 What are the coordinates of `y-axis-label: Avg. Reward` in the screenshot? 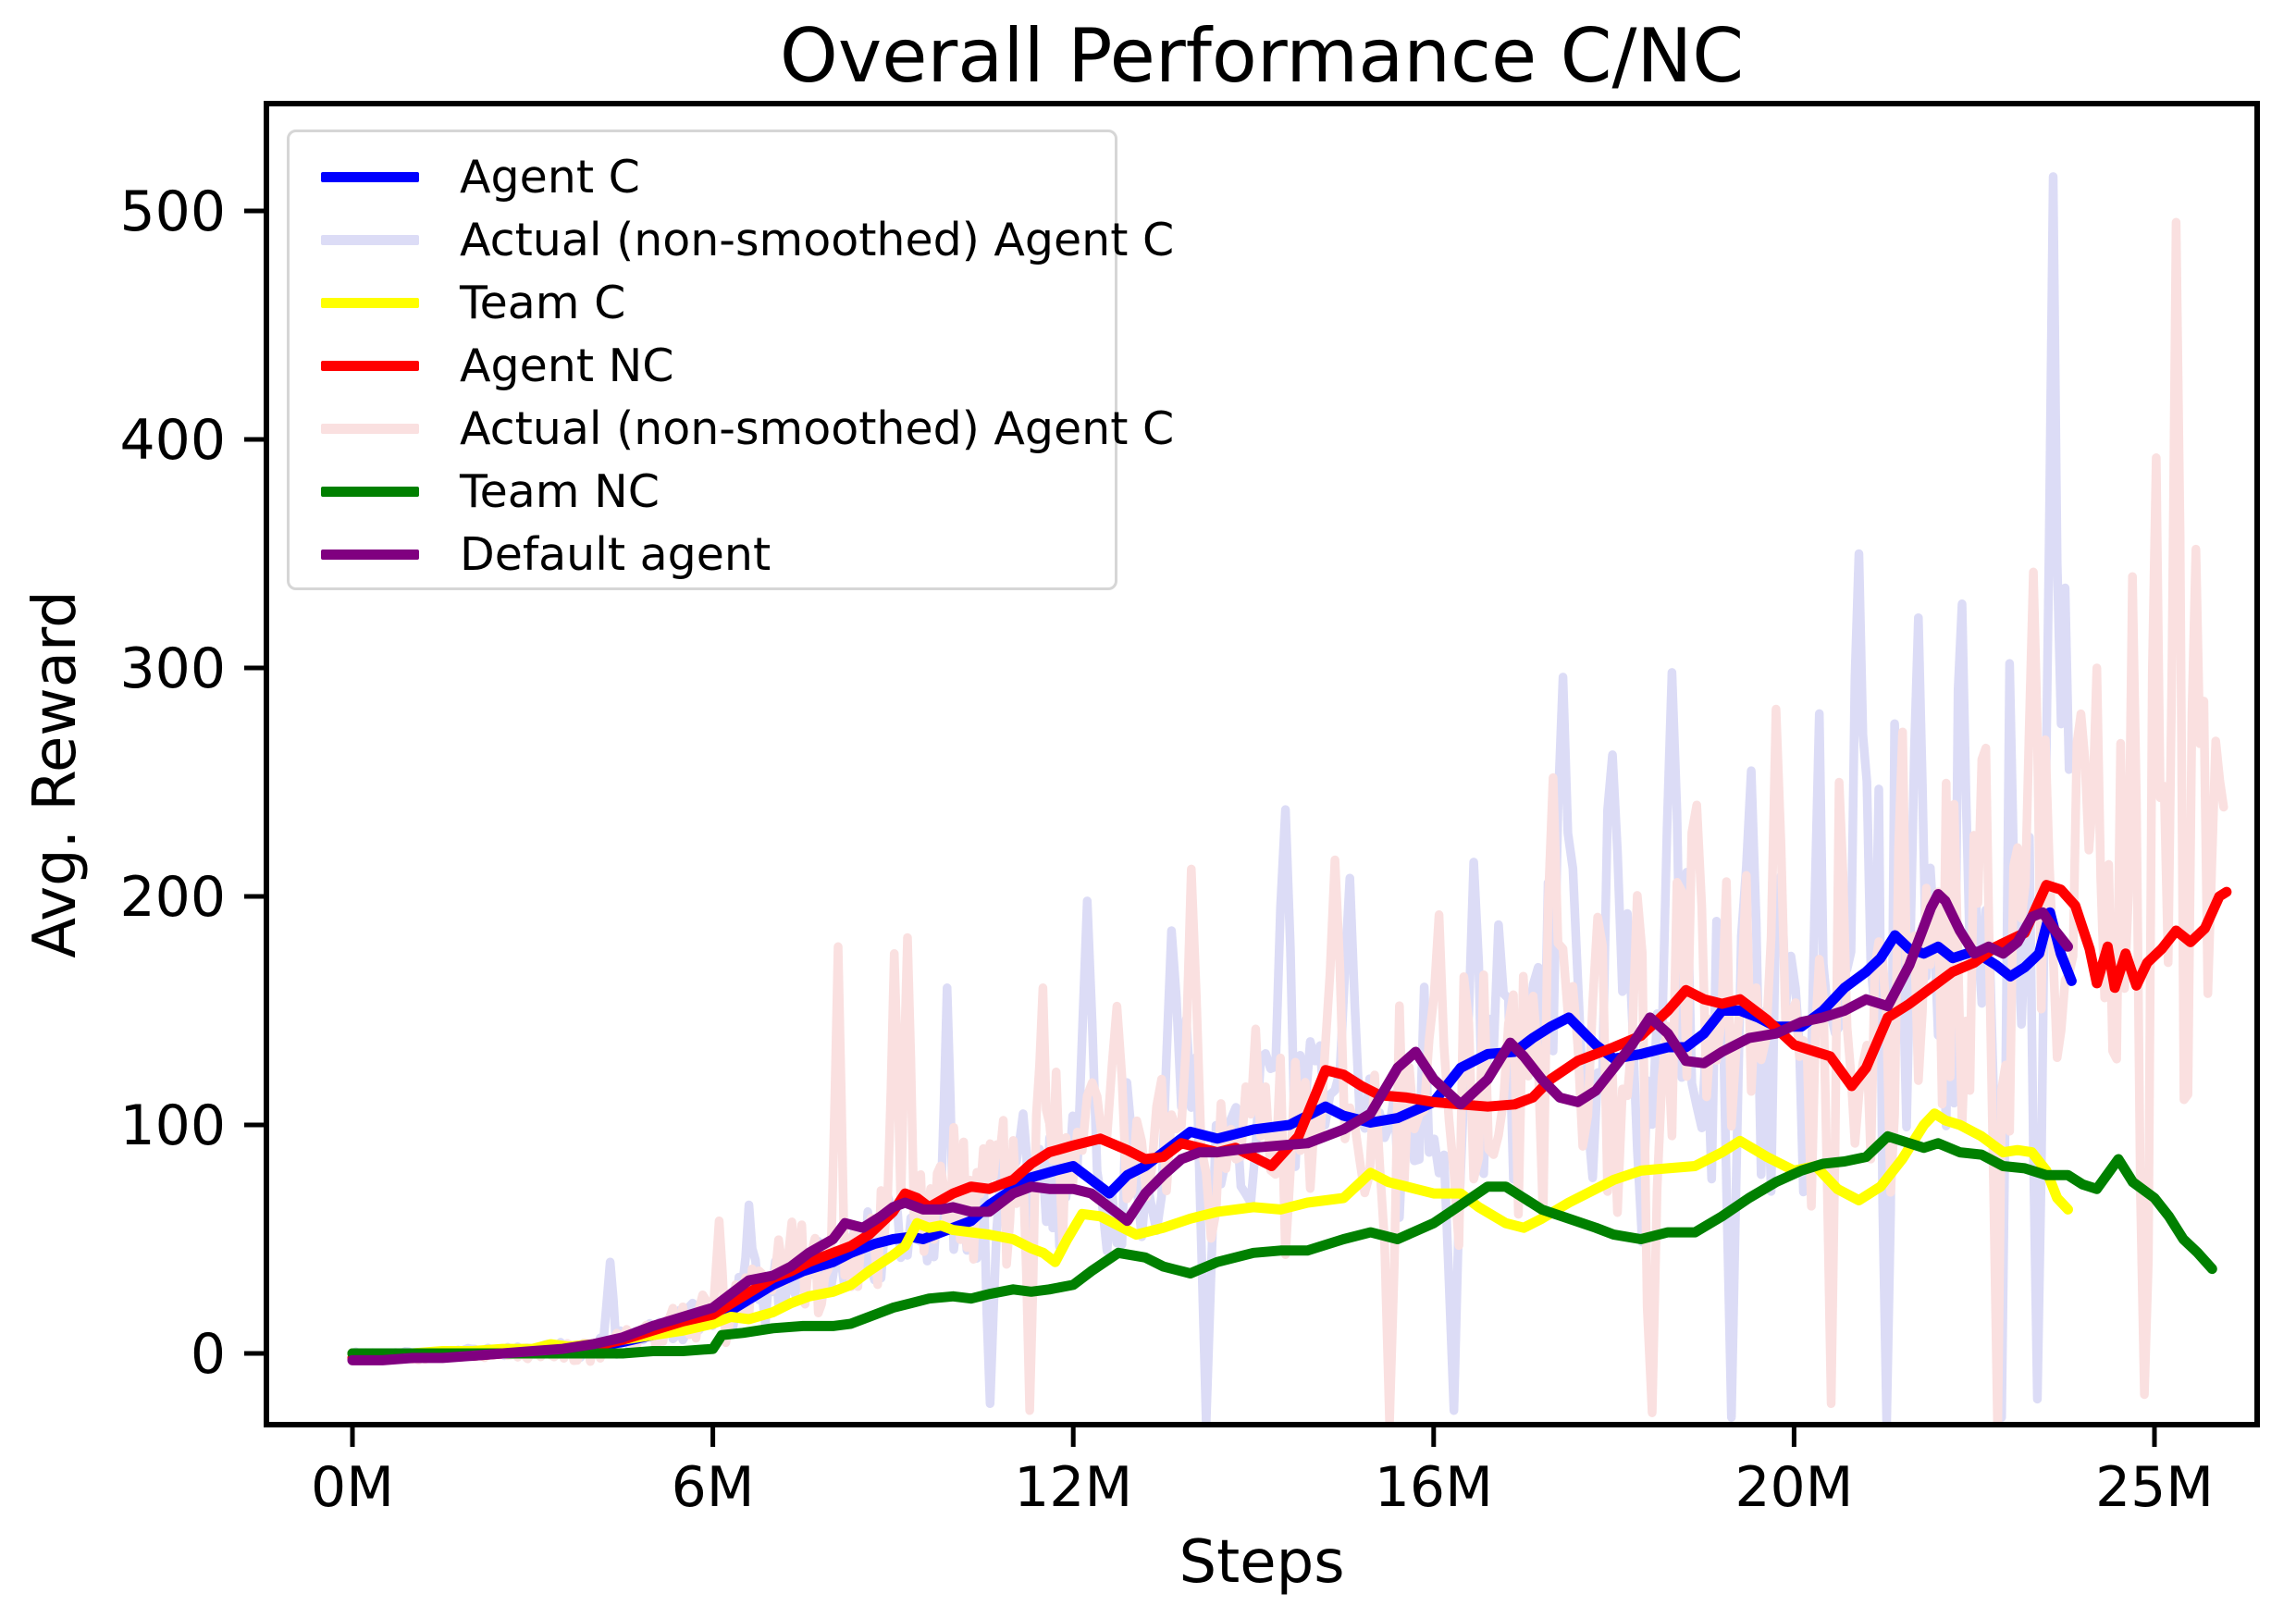 It's located at (55, 774).